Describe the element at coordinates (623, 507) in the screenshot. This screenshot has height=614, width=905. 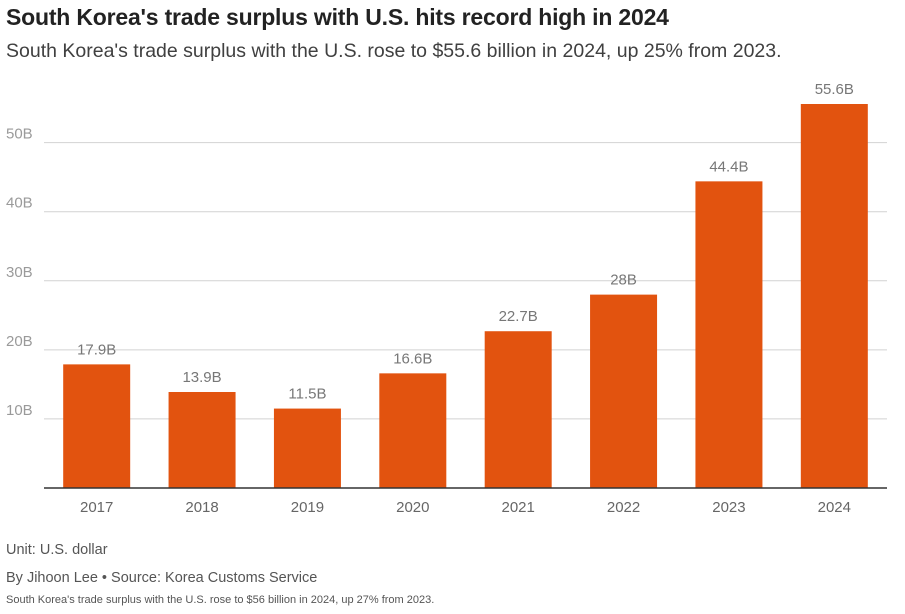
I see `x-tick-label: 2022` at that location.